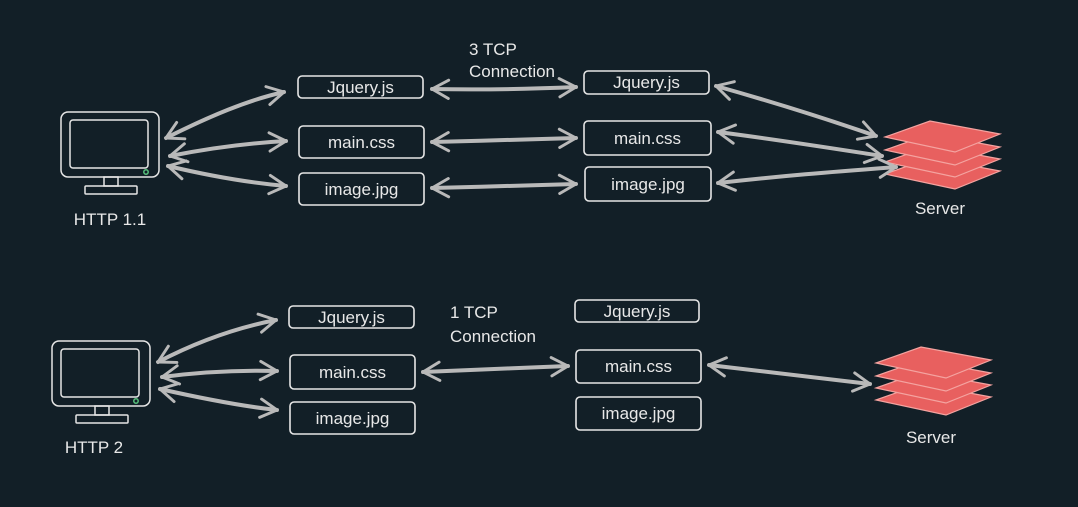 This screenshot has width=1078, height=507. I want to click on http11-server-file-jquery: Jquery.js, so click(646, 82).